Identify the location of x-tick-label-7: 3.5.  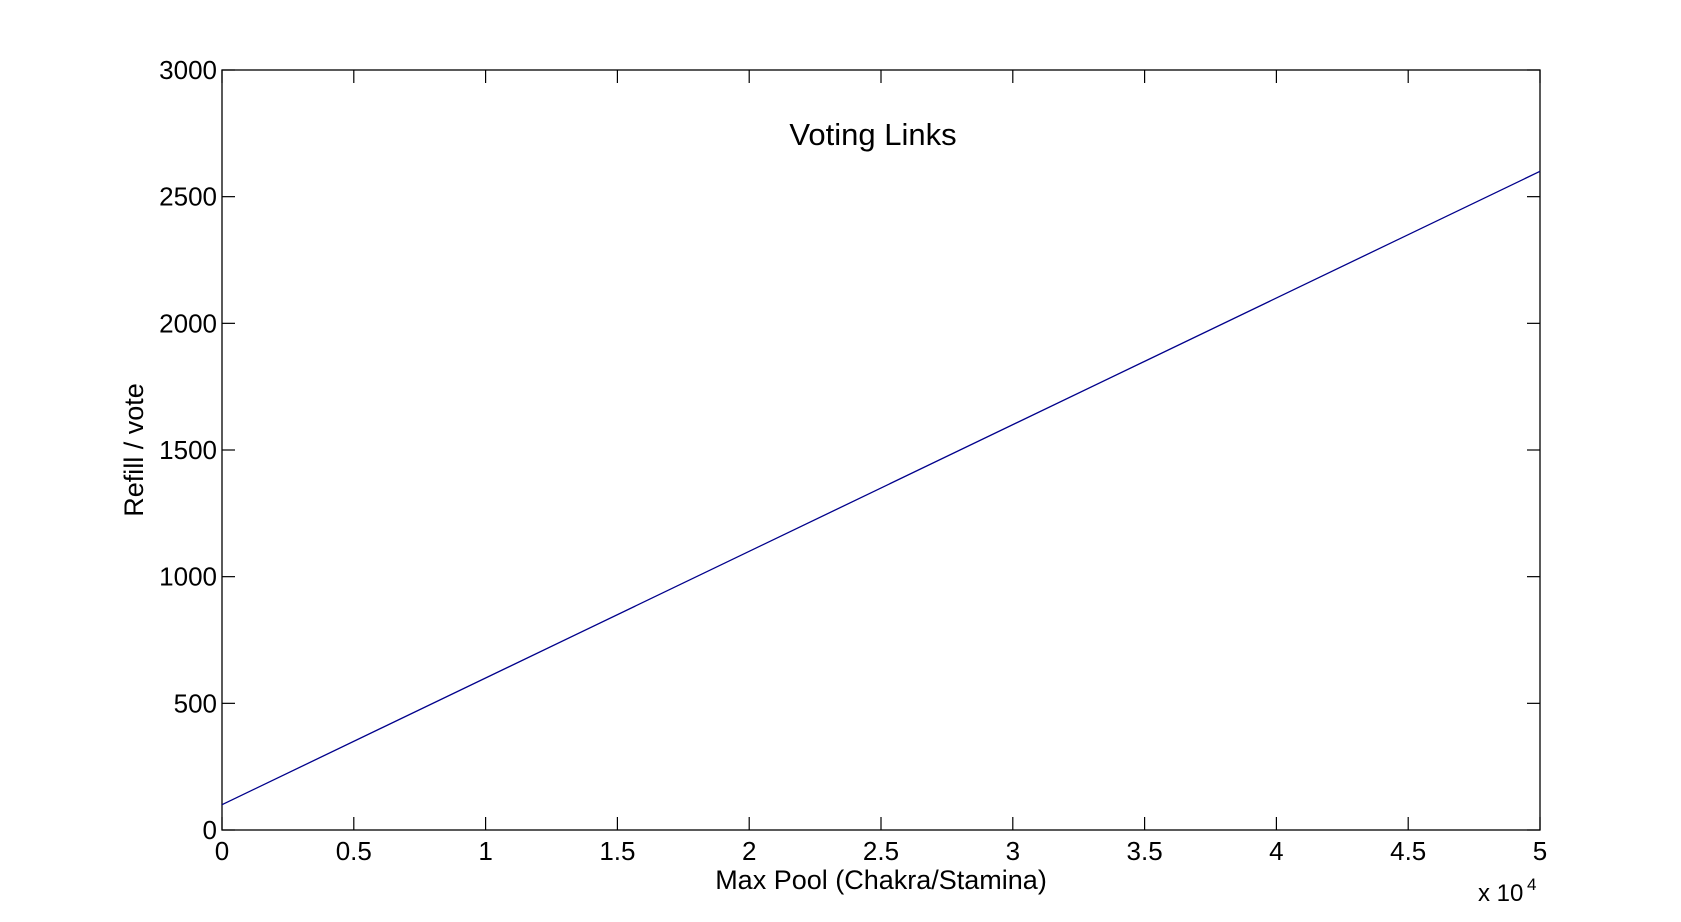
(1145, 851).